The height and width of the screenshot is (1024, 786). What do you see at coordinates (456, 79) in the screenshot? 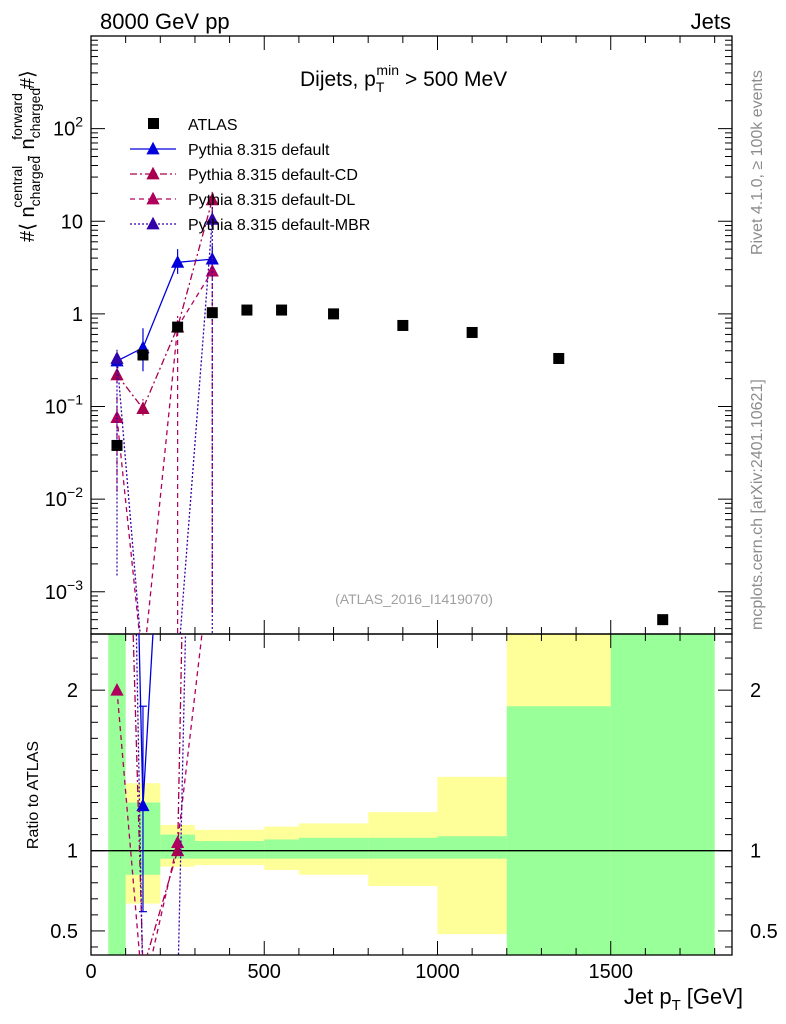
I see `chart-title-tail: > 500 MeV` at bounding box center [456, 79].